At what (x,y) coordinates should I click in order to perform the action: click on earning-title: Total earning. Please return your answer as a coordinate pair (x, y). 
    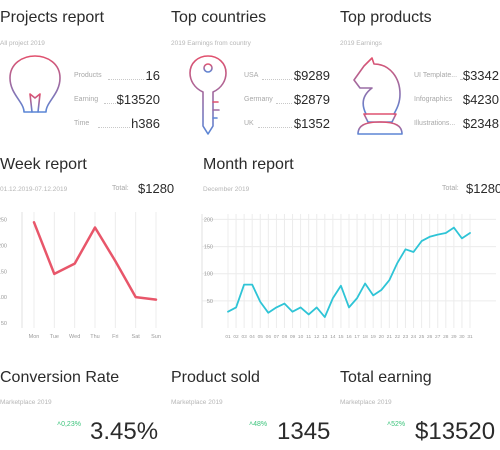
    Looking at the image, I should click on (386, 377).